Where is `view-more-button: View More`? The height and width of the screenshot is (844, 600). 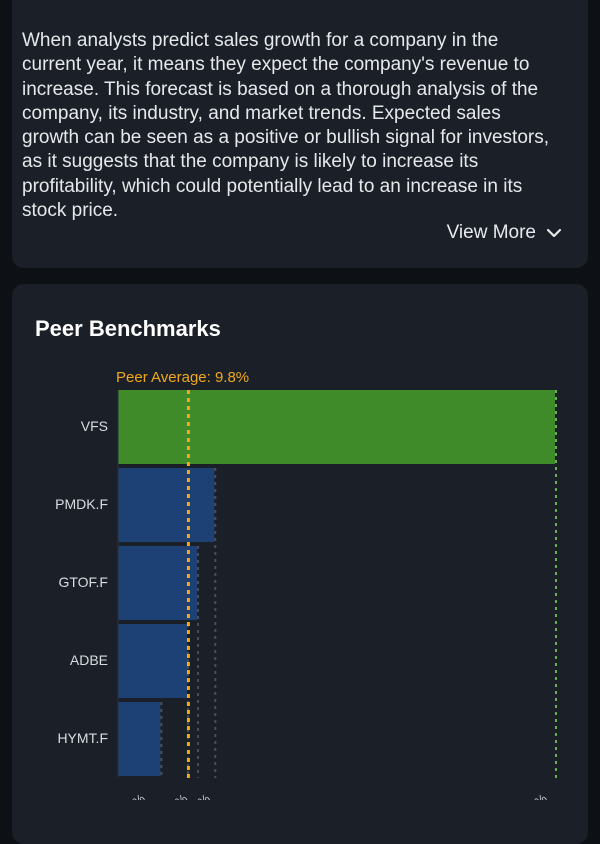 view-more-button: View More is located at coordinates (504, 233).